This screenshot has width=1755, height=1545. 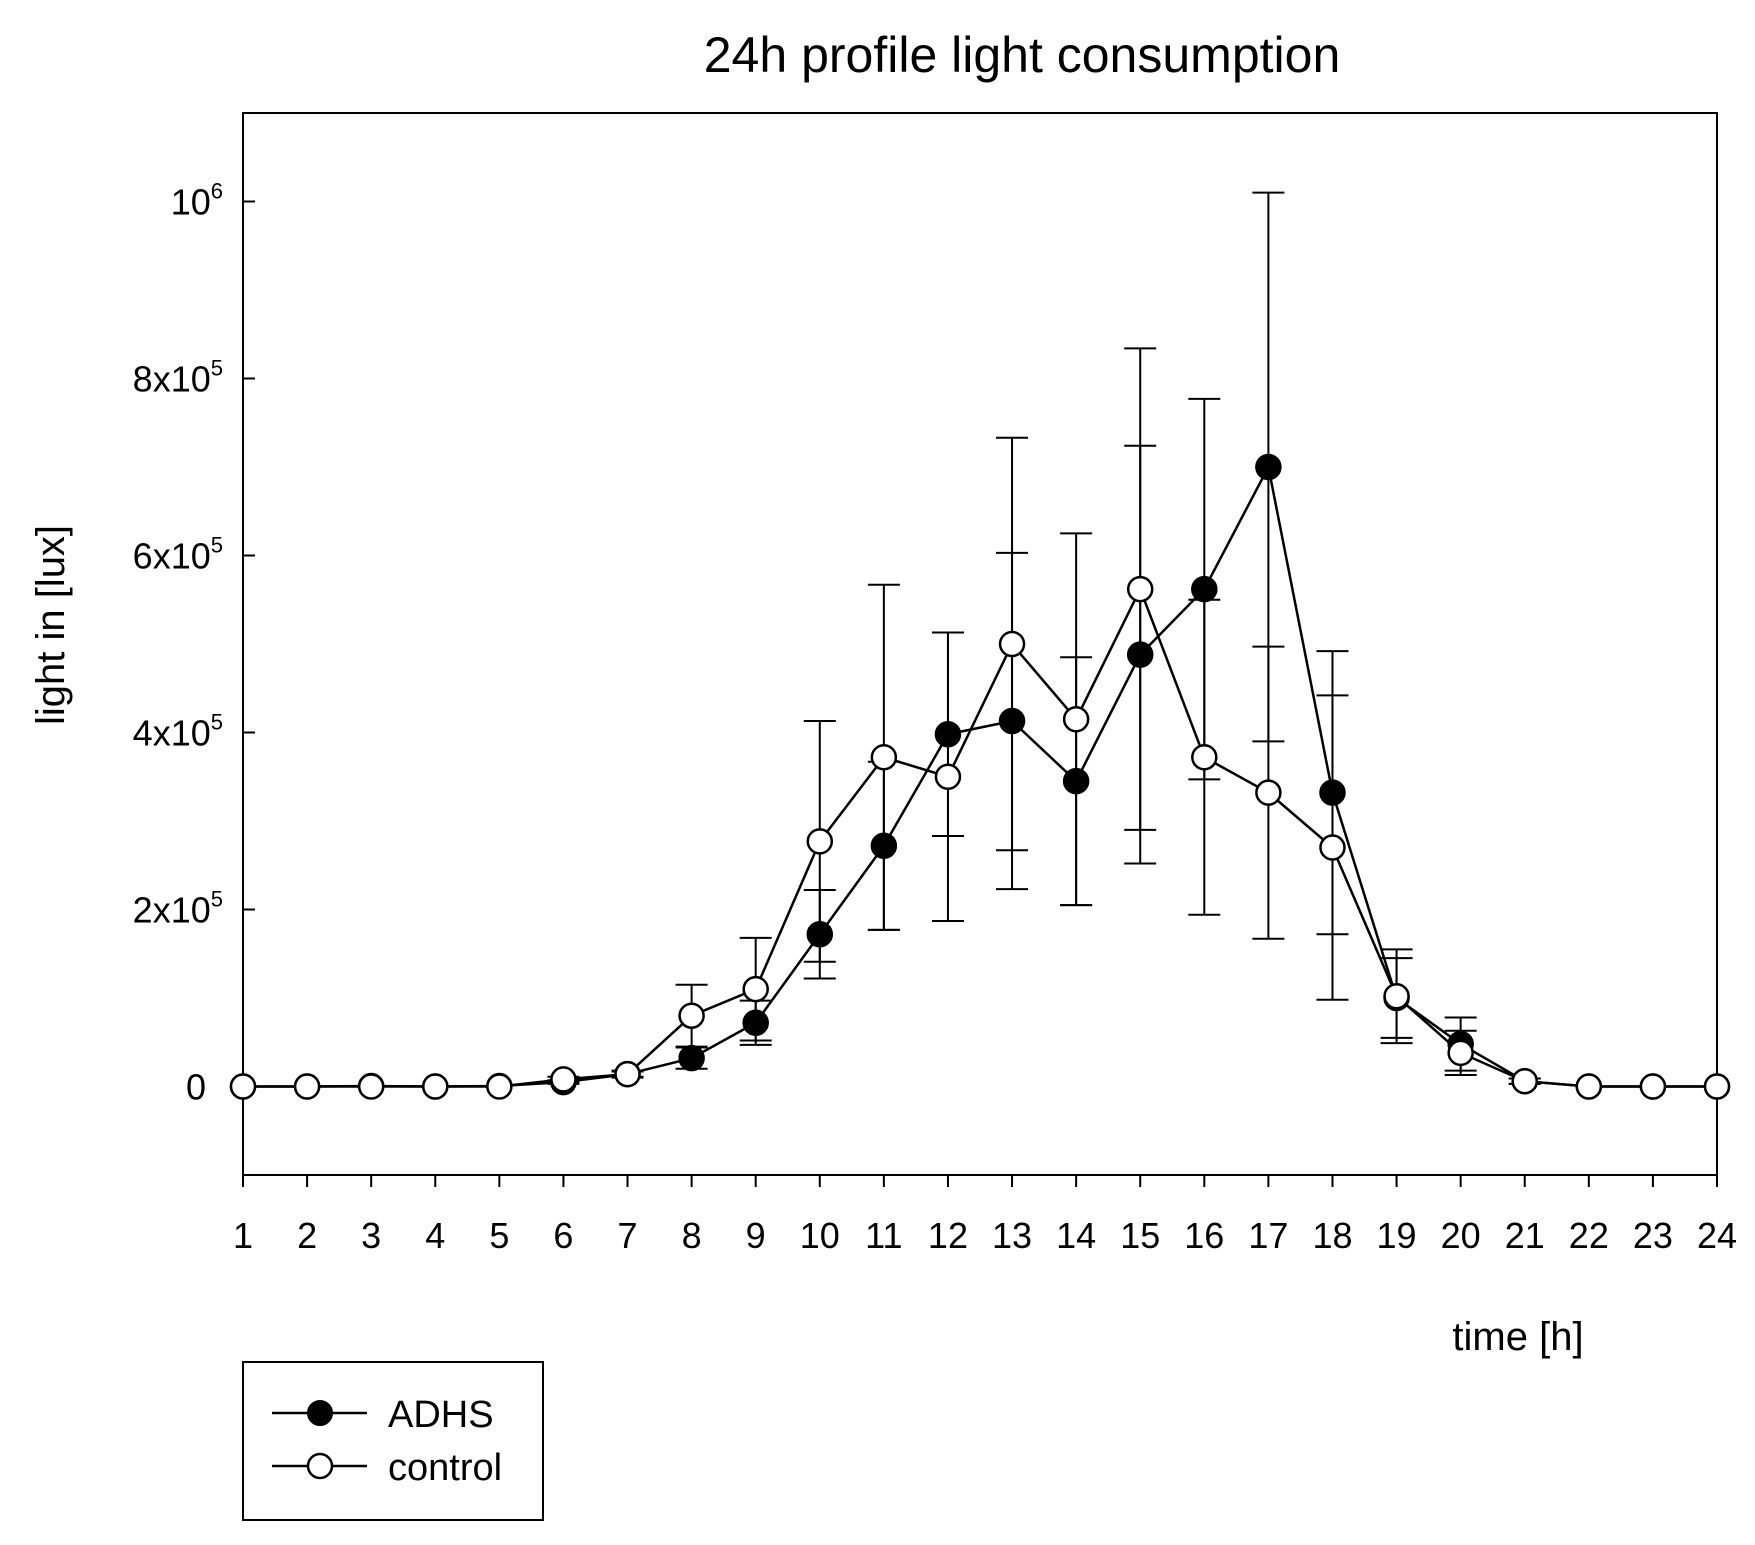 What do you see at coordinates (692, 1235) in the screenshot?
I see `x-tick-label: 8` at bounding box center [692, 1235].